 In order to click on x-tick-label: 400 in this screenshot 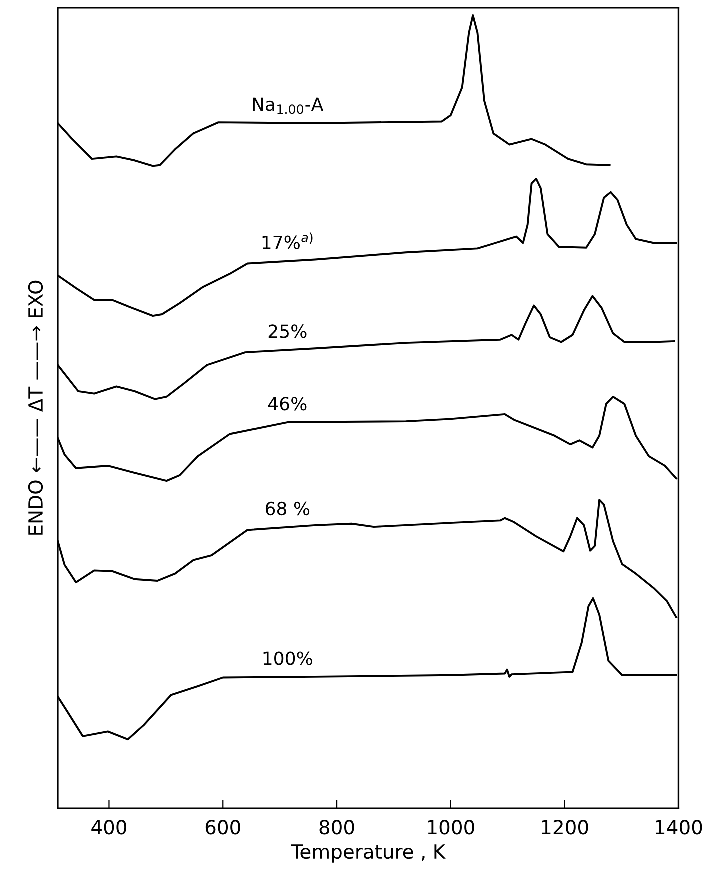, I will do `click(109, 827)`.